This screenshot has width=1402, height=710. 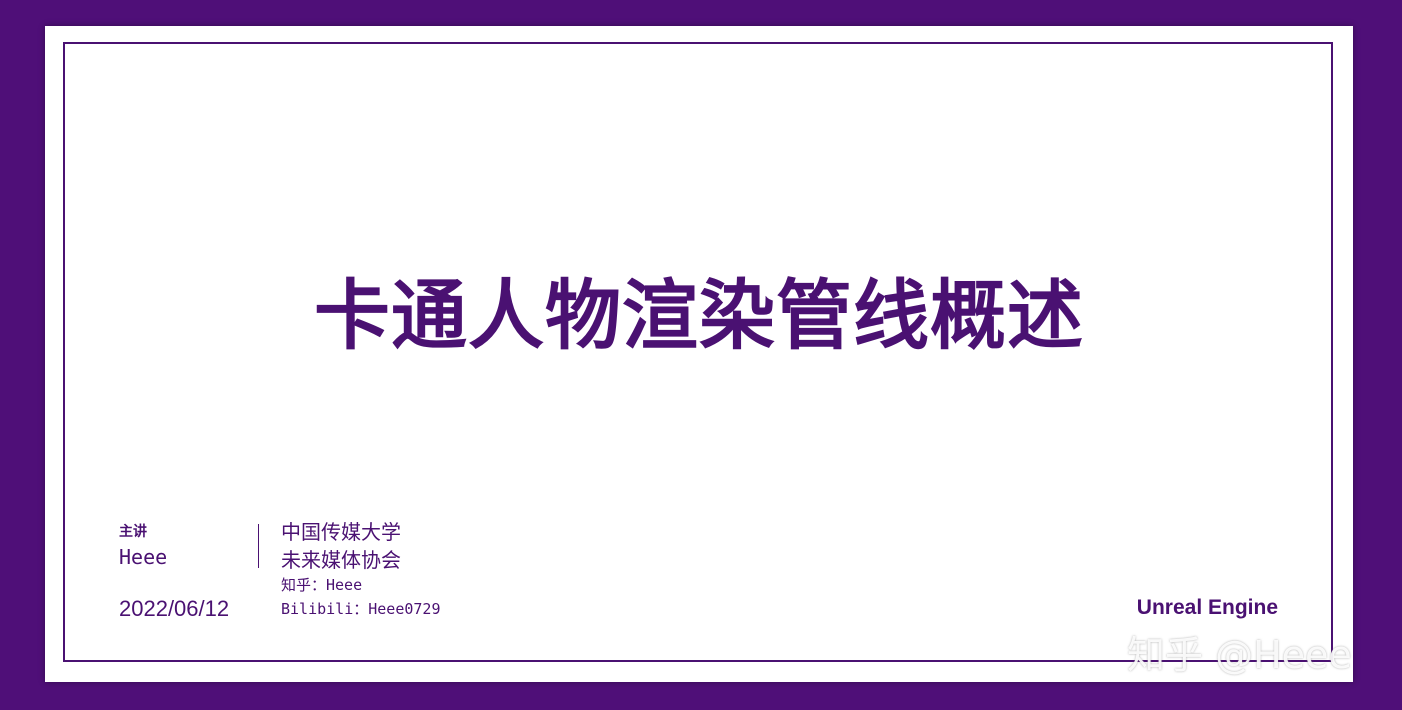 I want to click on engine-label: Unreal Engine, so click(x=1207, y=607).